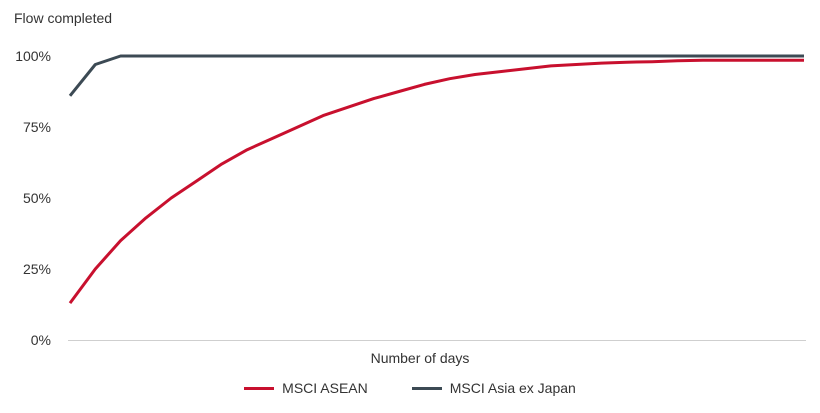  I want to click on series-line-msci-asia-ex-japan, so click(436, 75).